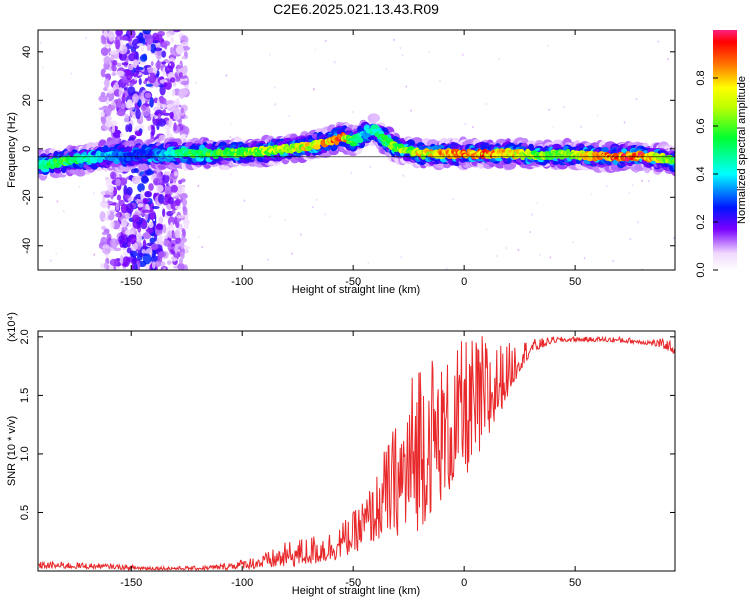 Image resolution: width=750 pixels, height=600 pixels. I want to click on ridge-blob, so click(375, 117).